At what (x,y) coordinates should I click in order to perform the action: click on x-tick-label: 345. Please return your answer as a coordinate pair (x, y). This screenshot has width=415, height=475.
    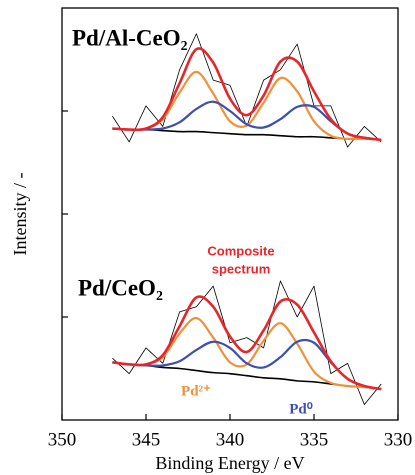
    Looking at the image, I should click on (146, 439).